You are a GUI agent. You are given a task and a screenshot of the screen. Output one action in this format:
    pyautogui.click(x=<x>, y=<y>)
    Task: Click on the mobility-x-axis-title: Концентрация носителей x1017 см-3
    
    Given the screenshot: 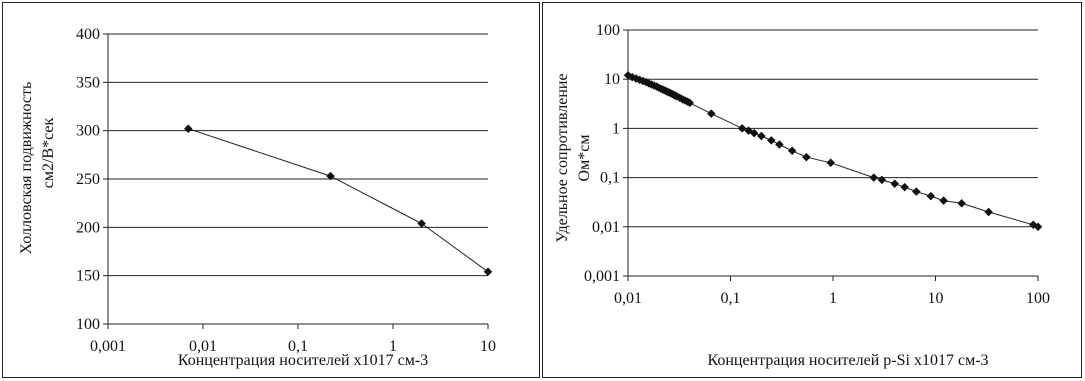 What is the action you would take?
    pyautogui.click(x=303, y=360)
    